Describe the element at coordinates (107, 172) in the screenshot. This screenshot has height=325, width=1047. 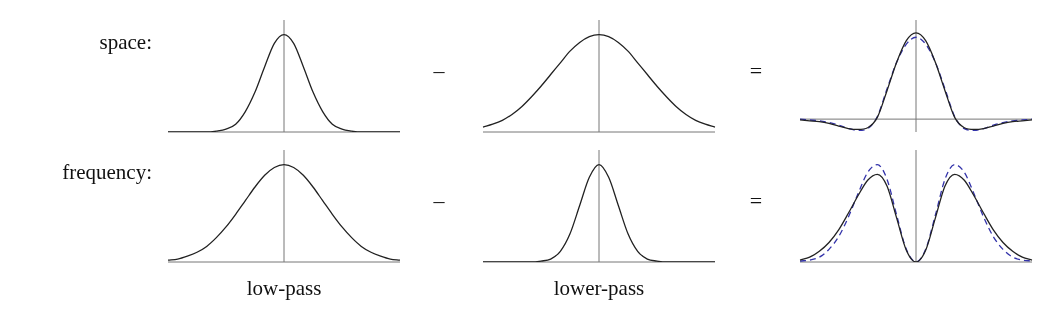
I see `y-axis-title: frequency:` at that location.